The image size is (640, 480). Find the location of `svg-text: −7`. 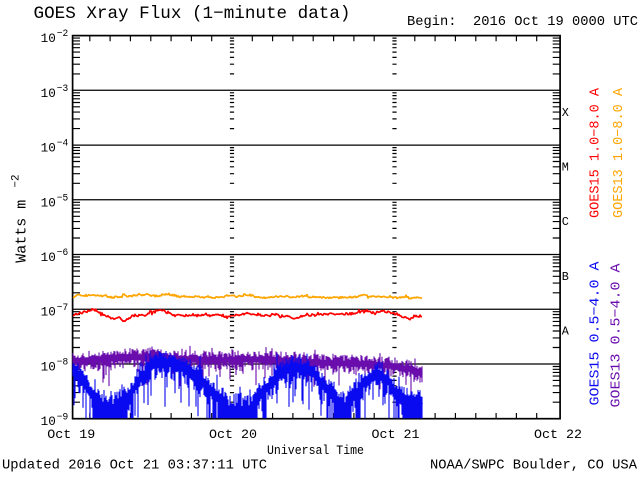

svg-text: −7 is located at coordinates (62, 308).